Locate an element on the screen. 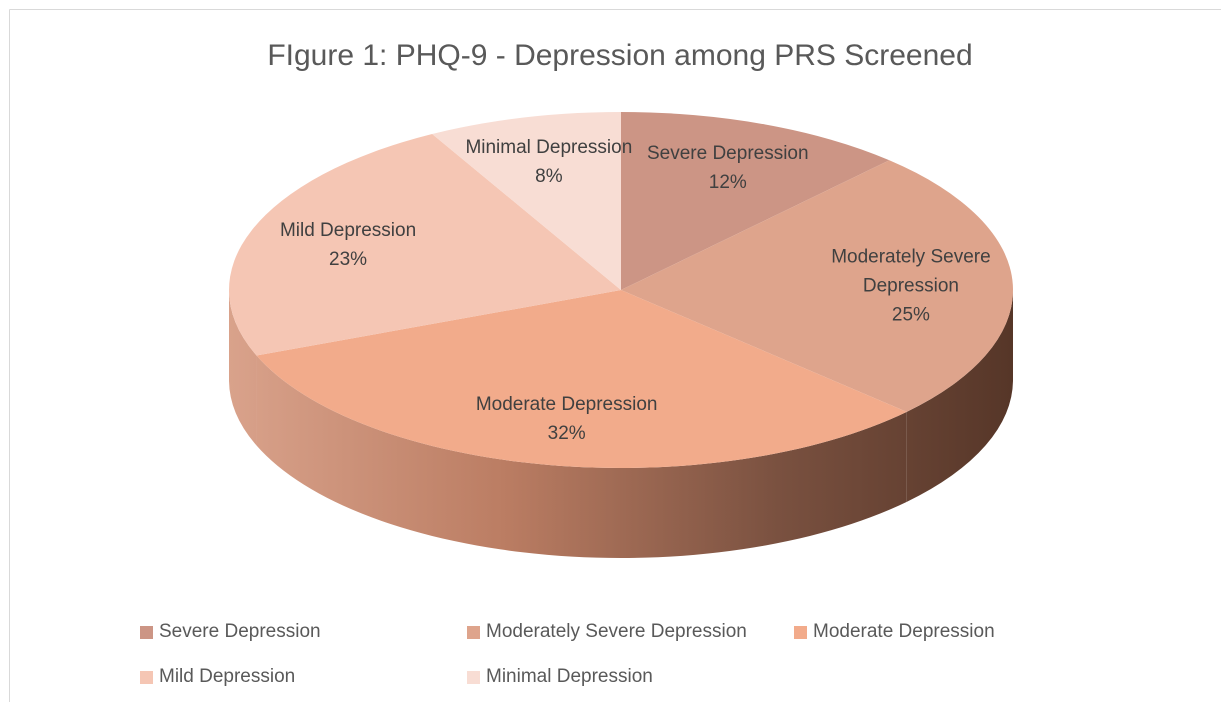 This screenshot has width=1221, height=702. legend-item: Minimal Depression is located at coordinates (560, 677).